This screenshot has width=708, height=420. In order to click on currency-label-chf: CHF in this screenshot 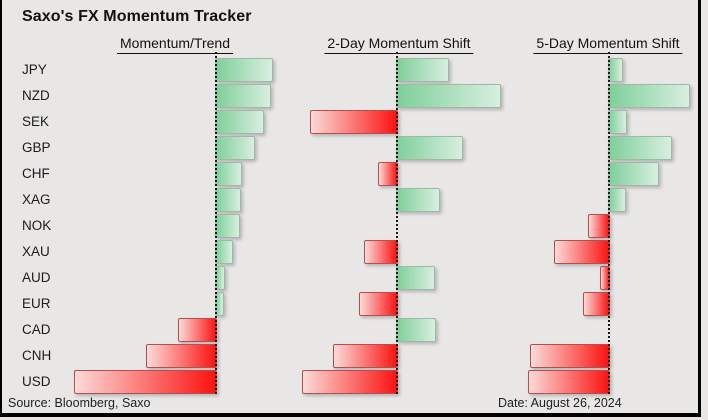, I will do `click(36, 173)`.